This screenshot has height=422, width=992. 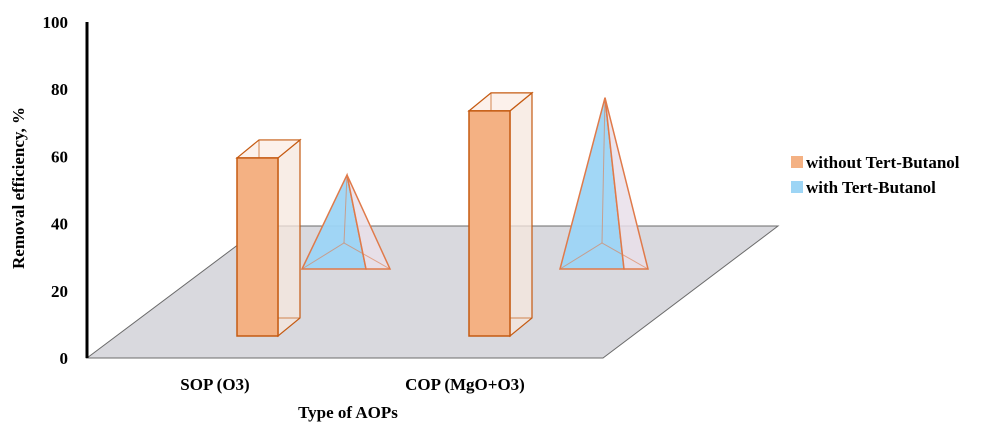 What do you see at coordinates (348, 412) in the screenshot?
I see `x-axis-title: Type of AOPs` at bounding box center [348, 412].